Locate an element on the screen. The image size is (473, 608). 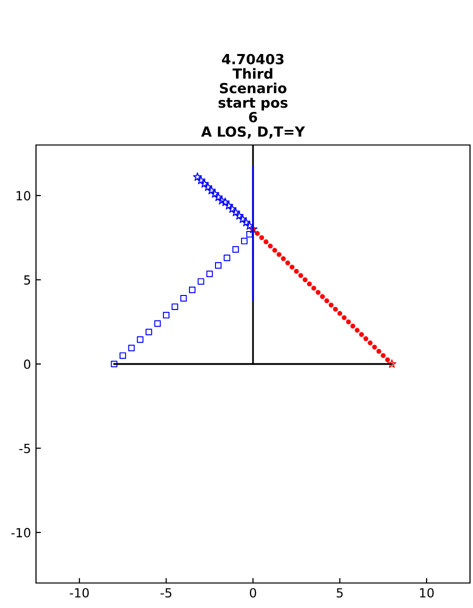
y-tick-label: 5 is located at coordinates (27, 280).